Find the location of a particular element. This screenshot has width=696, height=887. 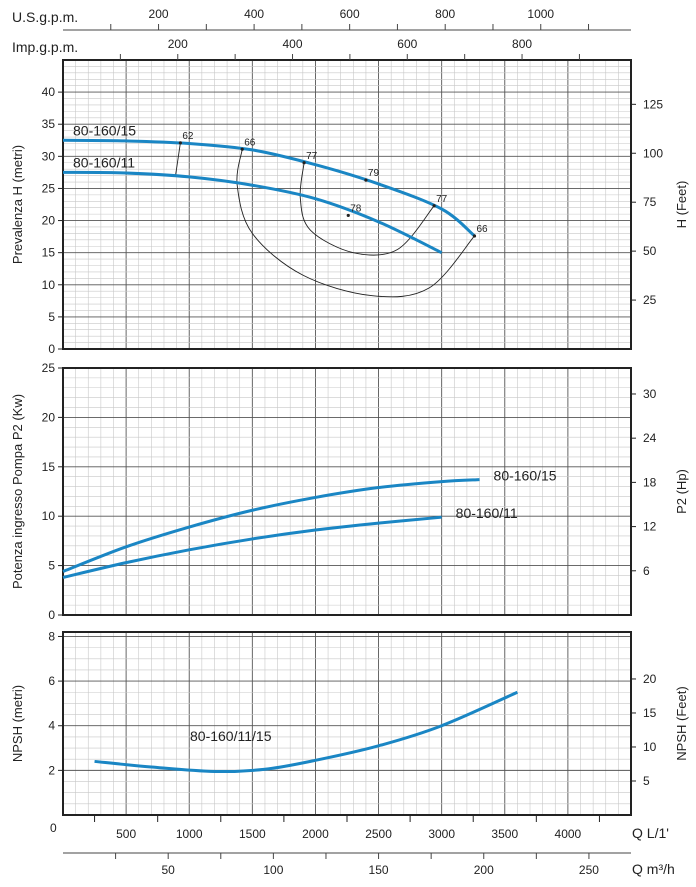

x2-tick-label: 250 is located at coordinates (589, 870).